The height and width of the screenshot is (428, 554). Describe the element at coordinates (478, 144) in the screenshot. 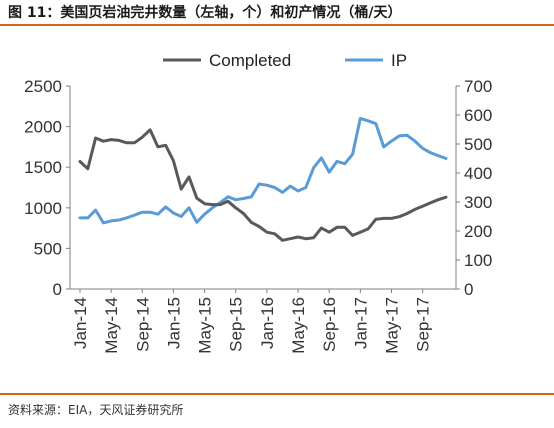

I see `right-tick-label: 500` at that location.